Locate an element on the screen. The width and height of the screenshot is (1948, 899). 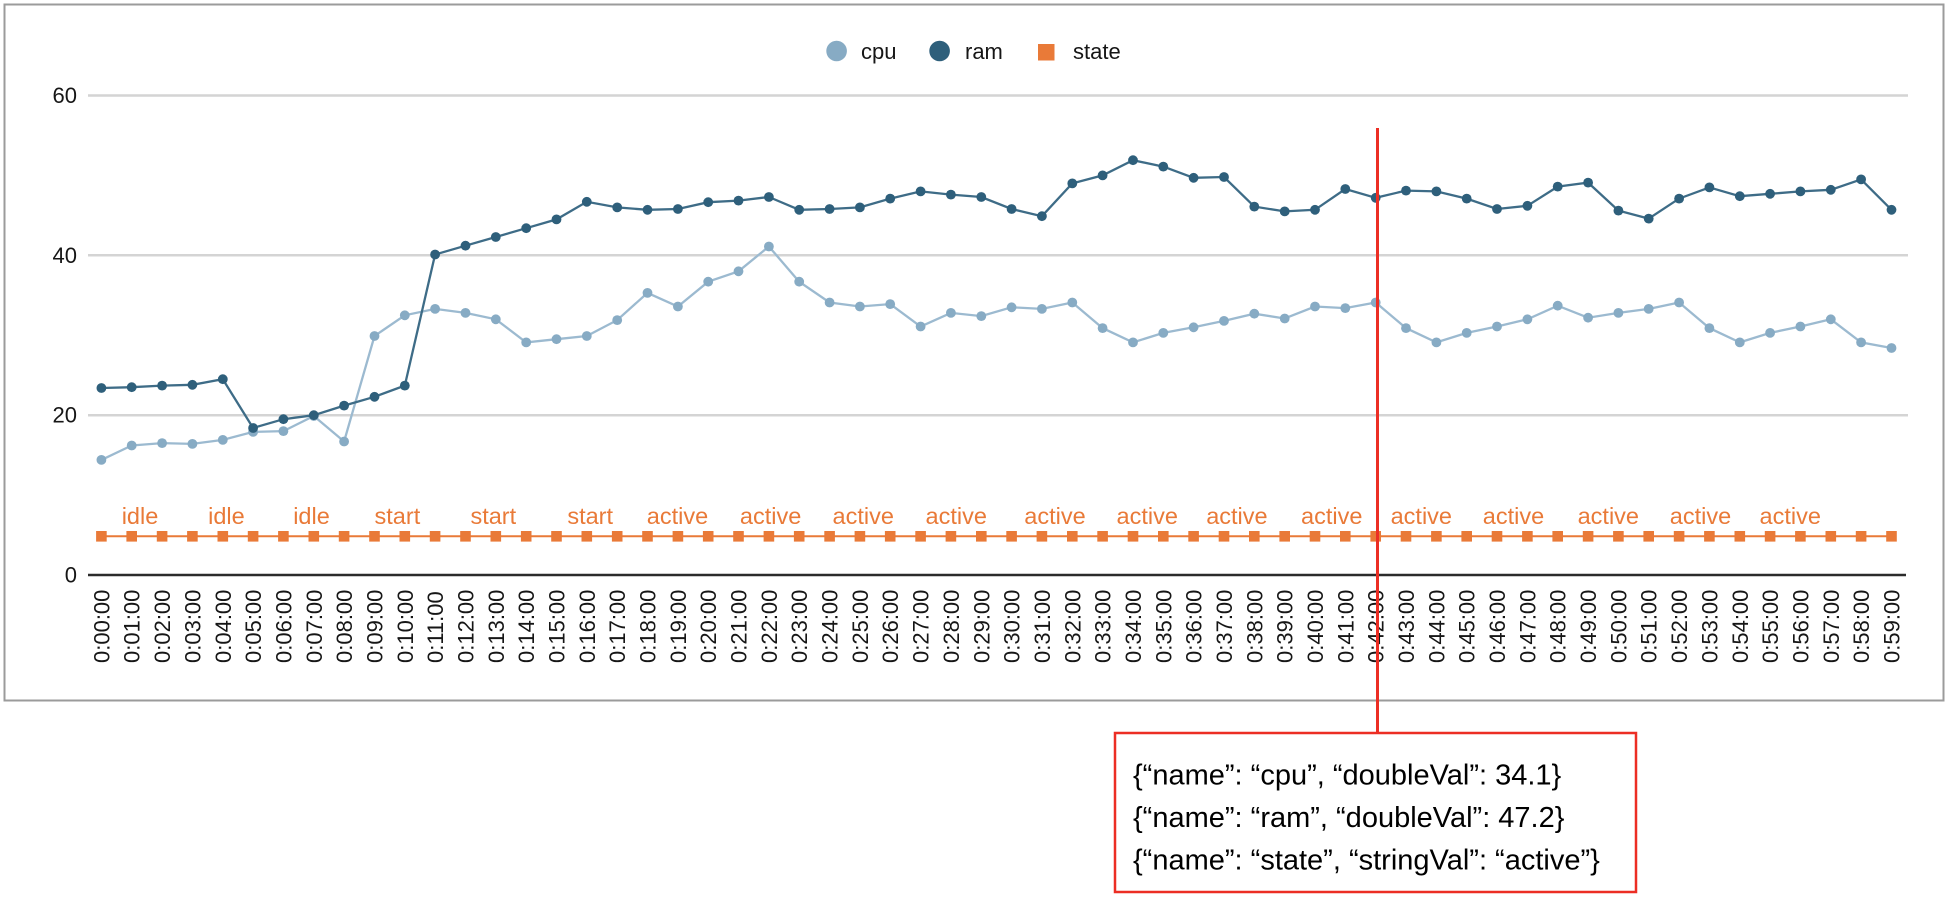
svg-text: 0:16:00 is located at coordinates (587, 626).